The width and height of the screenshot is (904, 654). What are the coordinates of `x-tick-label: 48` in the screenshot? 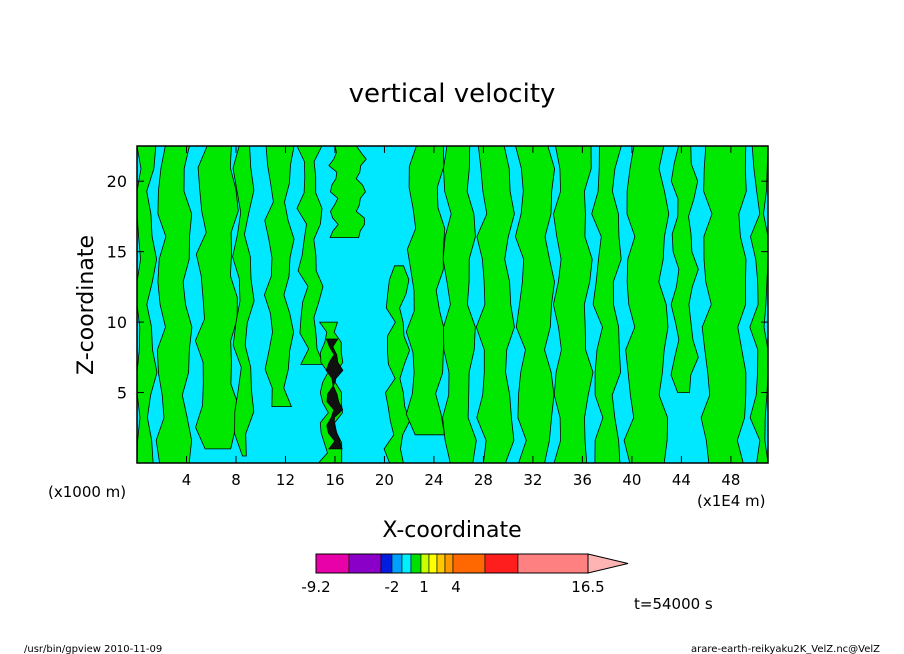 It's located at (730, 480).